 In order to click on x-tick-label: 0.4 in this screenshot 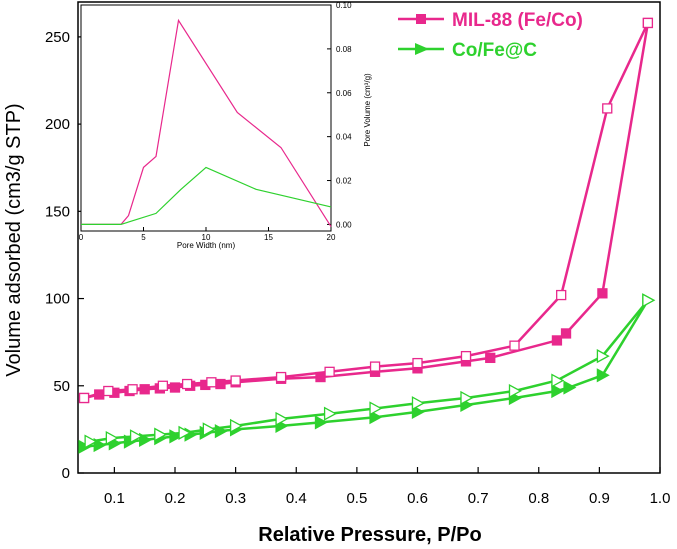, I will do `click(296, 498)`.